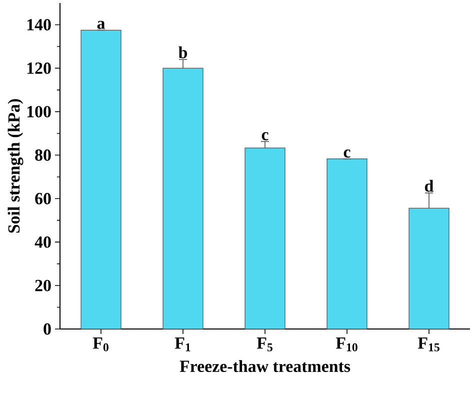 The image size is (474, 393). Describe the element at coordinates (429, 345) in the screenshot. I see `x-tick-label: F$_{15}$` at that location.